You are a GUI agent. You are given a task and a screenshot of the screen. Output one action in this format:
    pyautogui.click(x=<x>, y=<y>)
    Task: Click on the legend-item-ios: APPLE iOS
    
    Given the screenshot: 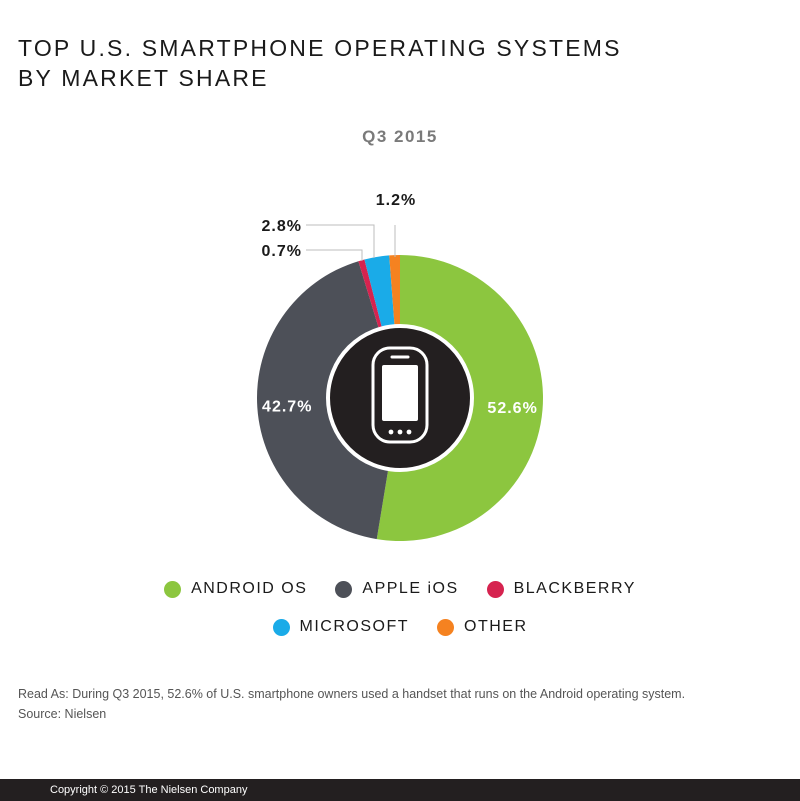 What is the action you would take?
    pyautogui.click(x=396, y=589)
    